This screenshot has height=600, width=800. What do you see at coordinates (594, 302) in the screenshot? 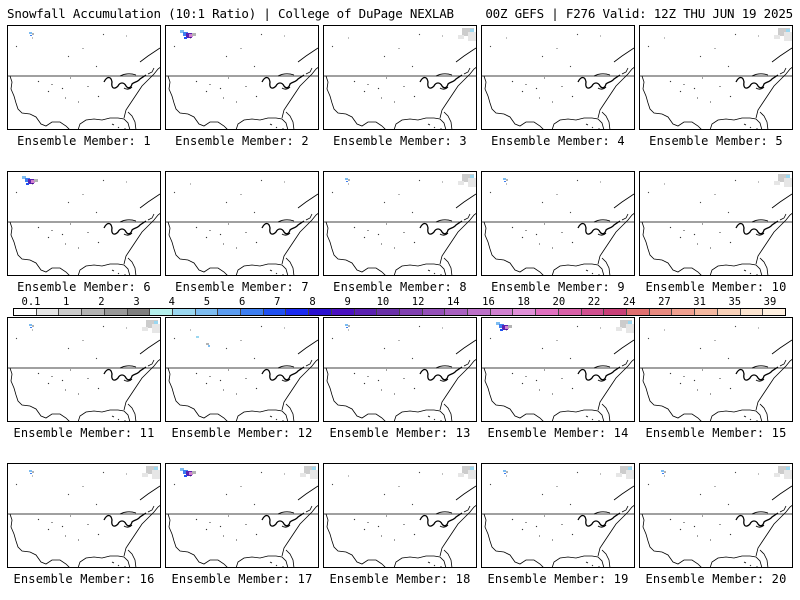
I see `colorbar-tick-label: 22` at bounding box center [594, 302].